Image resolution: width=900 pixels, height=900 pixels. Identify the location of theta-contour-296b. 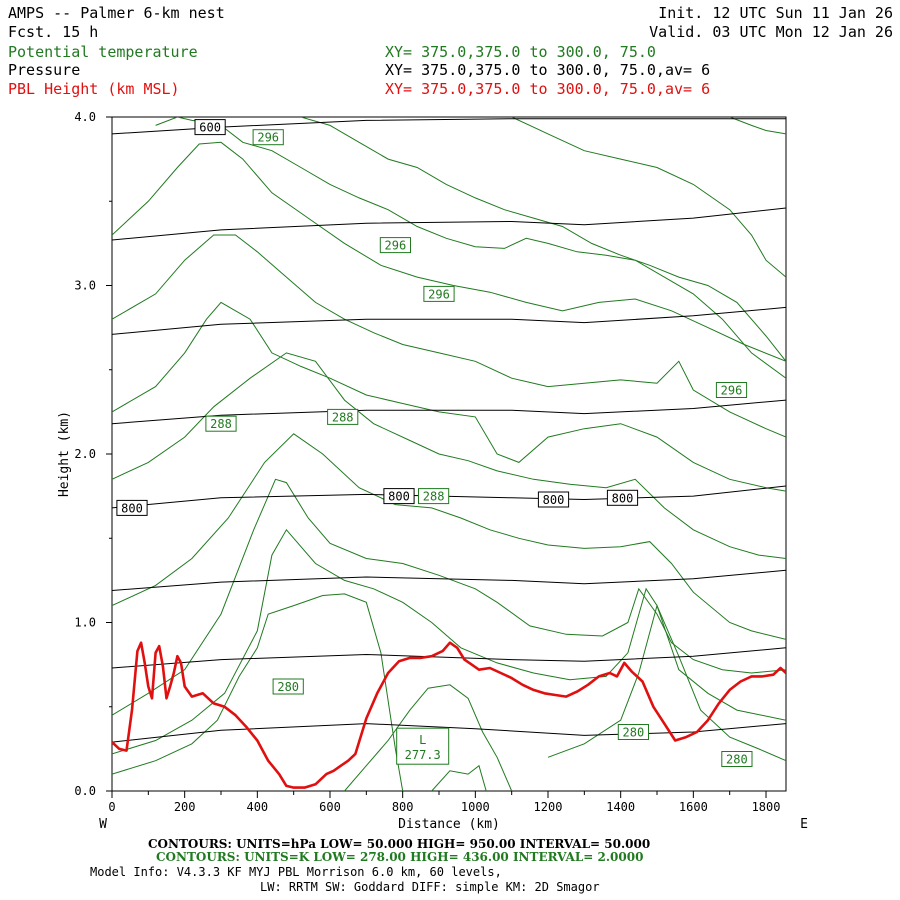
(543, 239).